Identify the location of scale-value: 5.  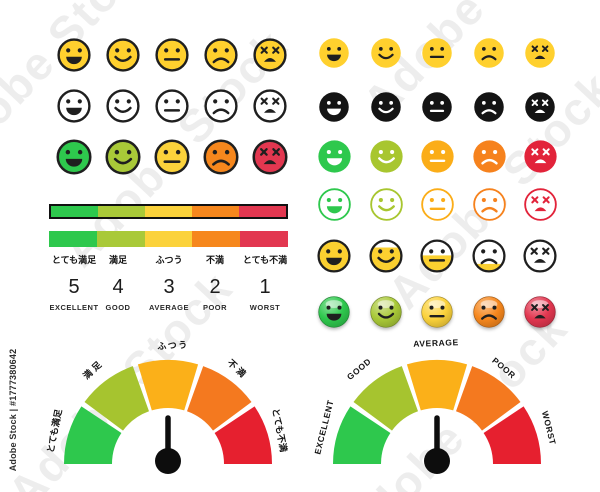
(74, 287).